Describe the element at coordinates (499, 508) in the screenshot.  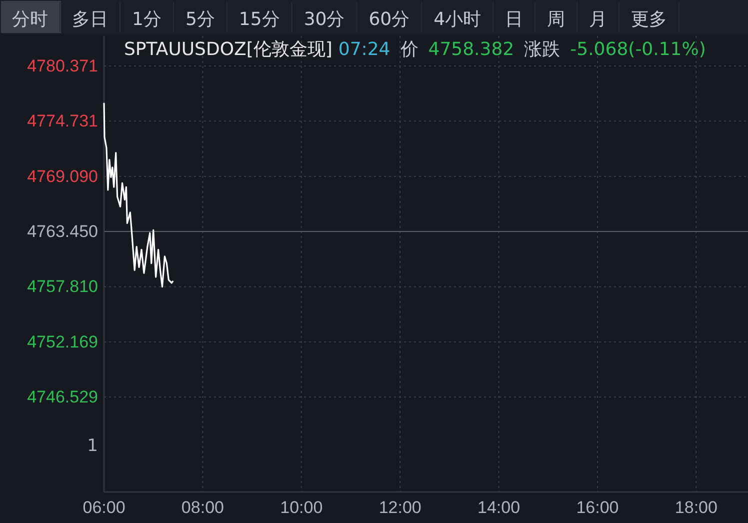
I see `x-tick-label: 14:00` at that location.